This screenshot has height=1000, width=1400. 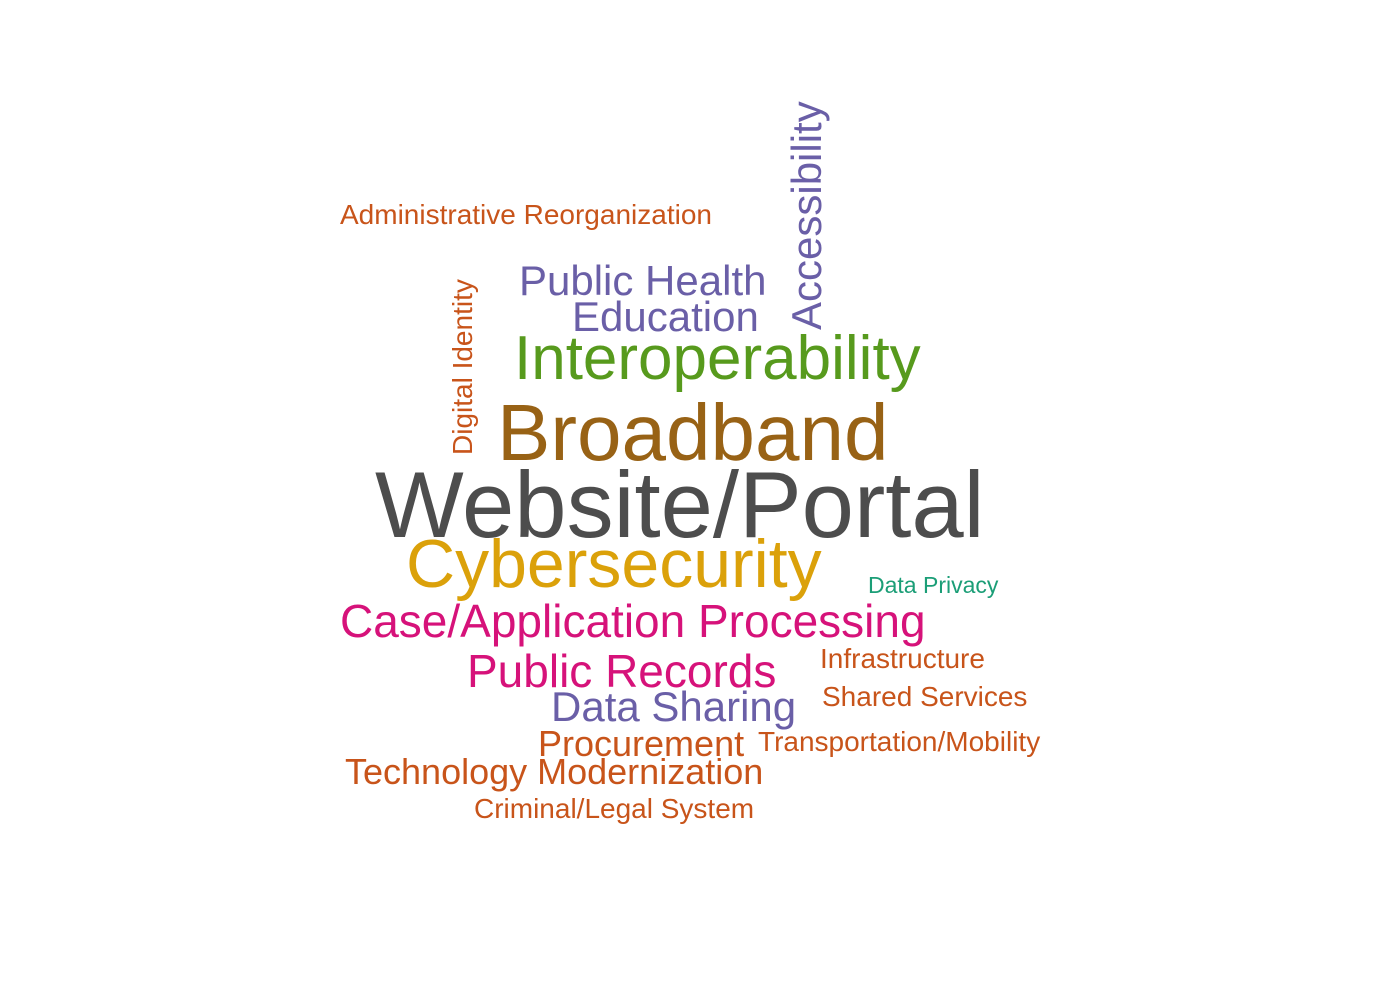 I want to click on word-data-sharing: Data Sharing, so click(x=674, y=706).